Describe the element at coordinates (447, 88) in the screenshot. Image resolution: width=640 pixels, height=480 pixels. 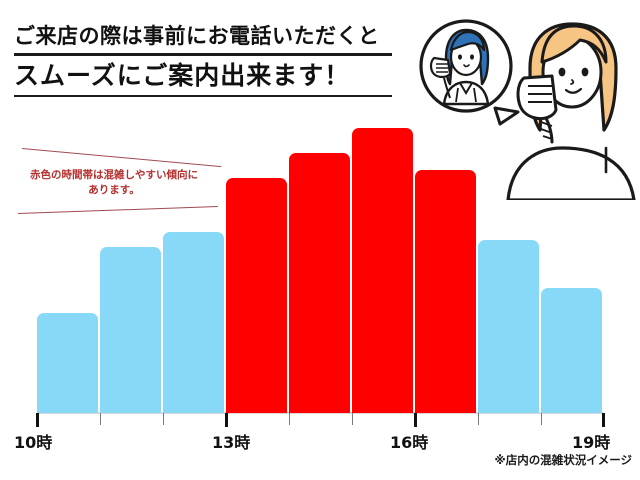
I see `staff-phone-cord-icon` at that location.